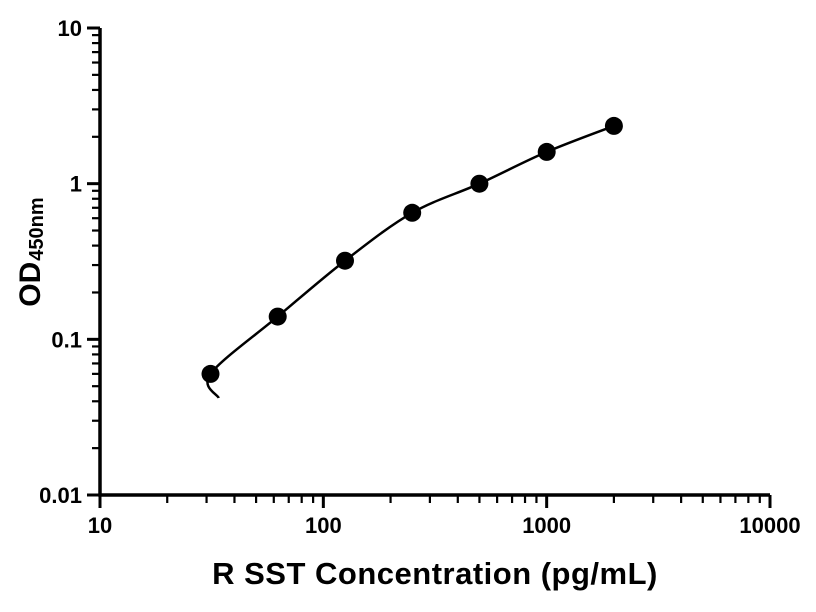 This screenshot has width=816, height=612. I want to click on x-tick-label: 100, so click(323, 525).